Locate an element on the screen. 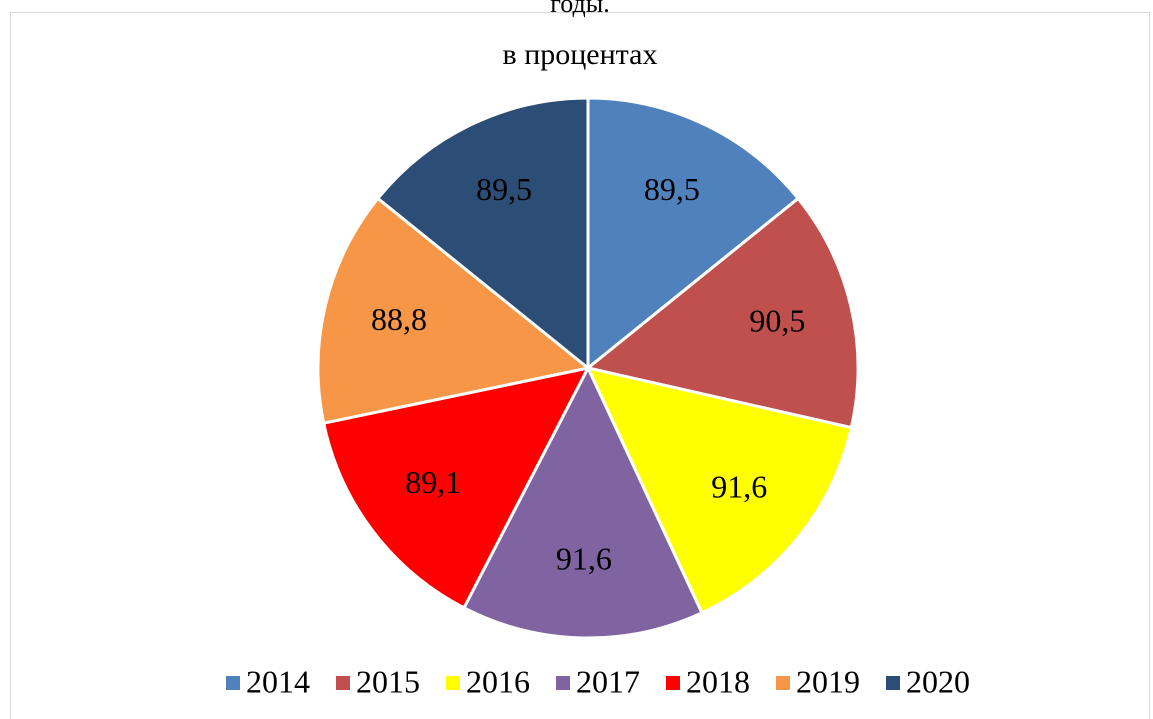 This screenshot has width=1153, height=719. chart-title: годы. is located at coordinates (579, 9).